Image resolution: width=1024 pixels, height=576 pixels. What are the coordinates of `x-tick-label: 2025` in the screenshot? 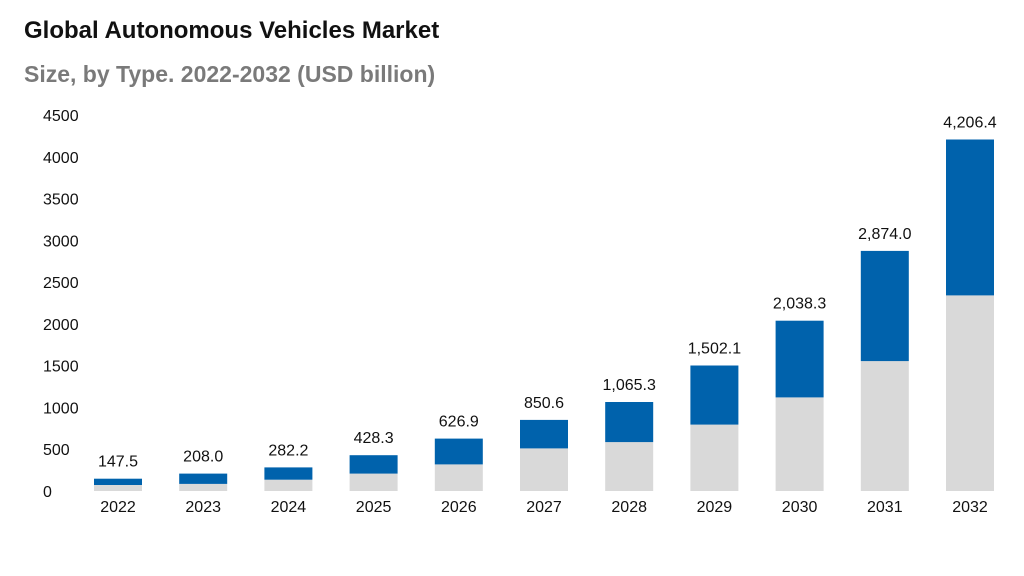 It's located at (374, 507).